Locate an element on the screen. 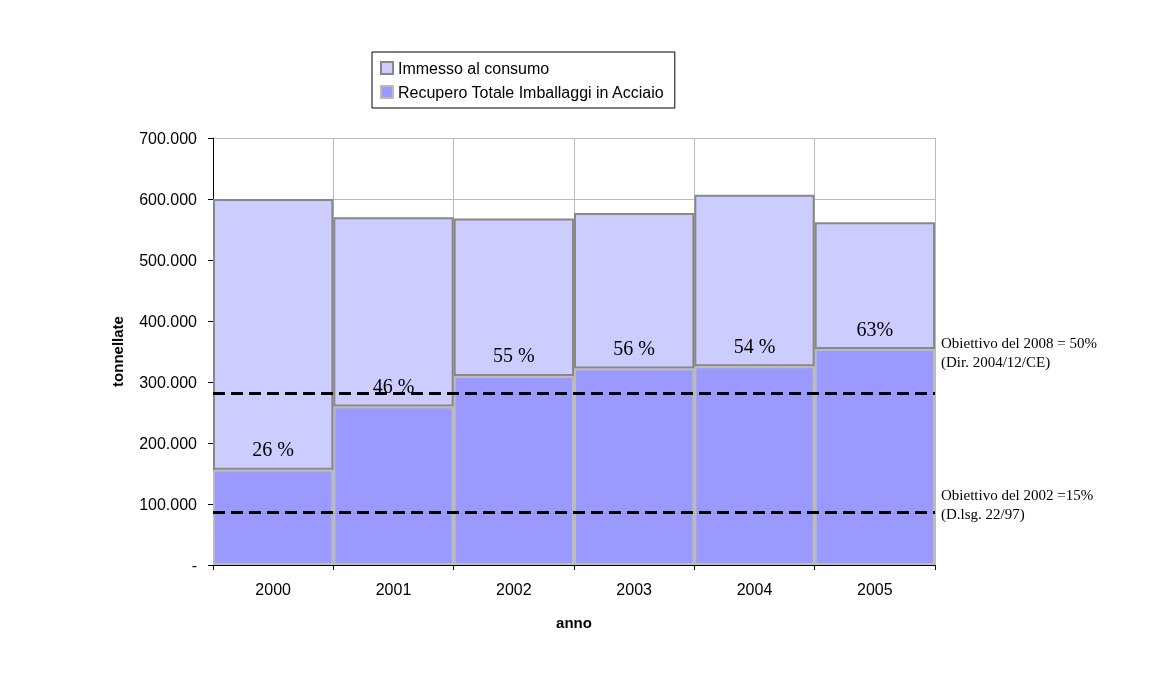 This screenshot has width=1149, height=673. x-tick-label: 2005 is located at coordinates (875, 589).